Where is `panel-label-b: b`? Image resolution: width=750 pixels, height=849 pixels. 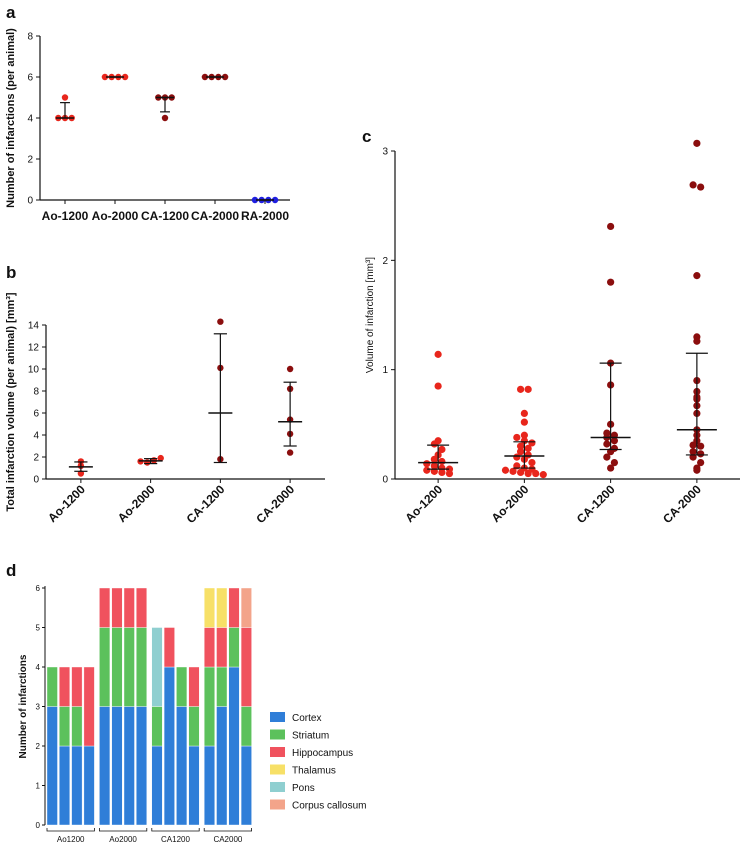
panel-label-b: b is located at coordinates (11, 272).